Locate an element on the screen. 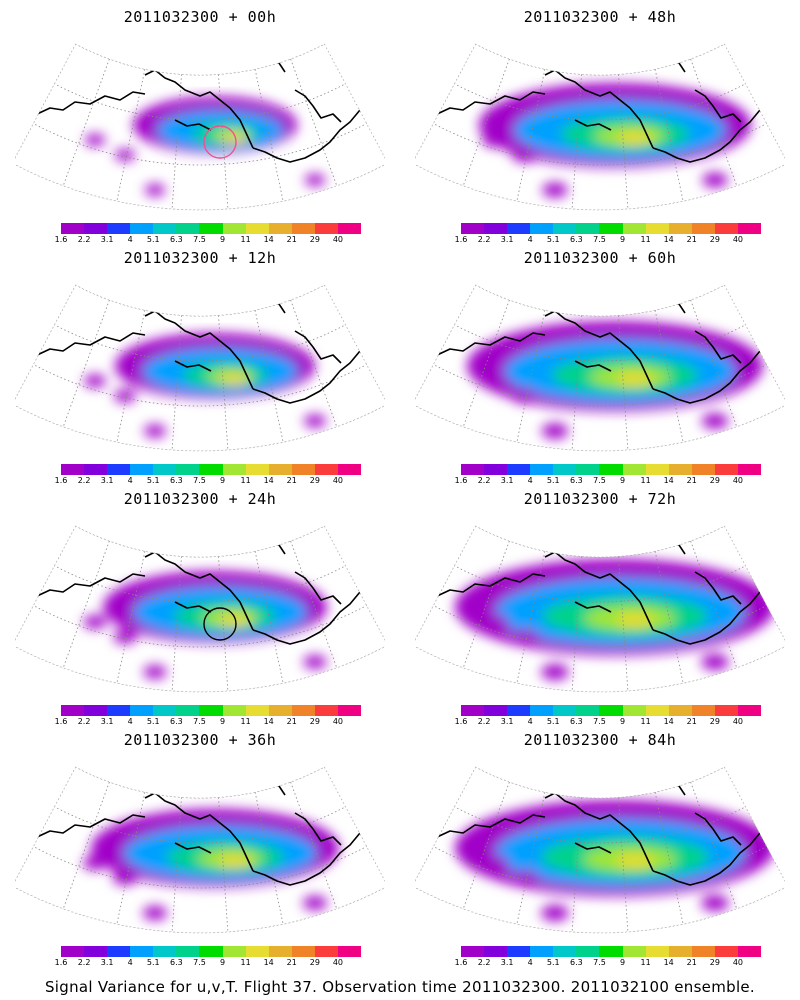 The height and width of the screenshot is (1000, 800). panel-title: 2011032300 + 84h is located at coordinates (600, 740).